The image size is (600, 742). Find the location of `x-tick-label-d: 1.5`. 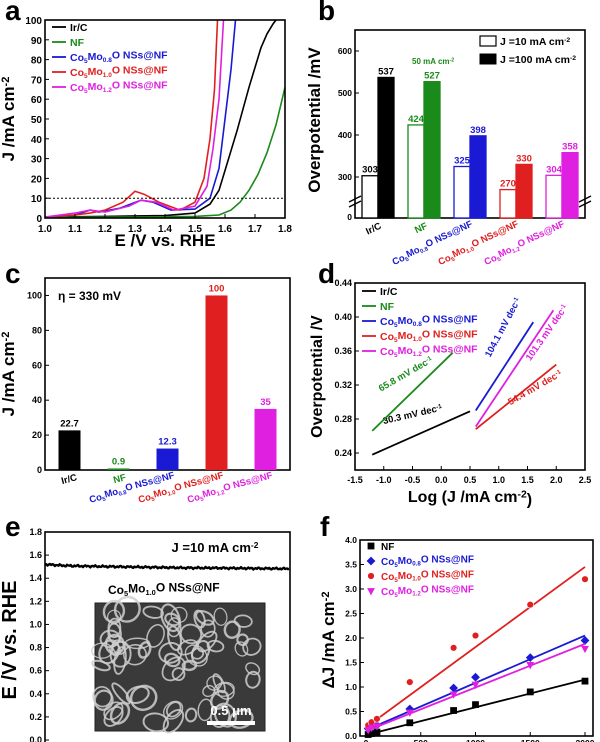

x-tick-label-d: 1.5 is located at coordinates (527, 480).